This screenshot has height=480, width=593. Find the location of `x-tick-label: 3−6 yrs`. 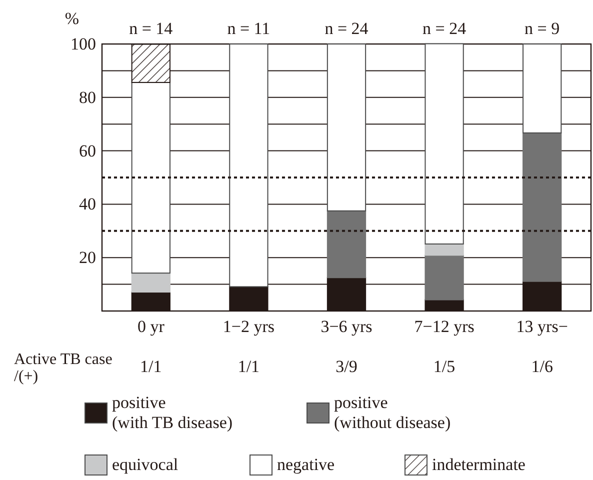

x-tick-label: 3−6 yrs is located at coordinates (346, 326).